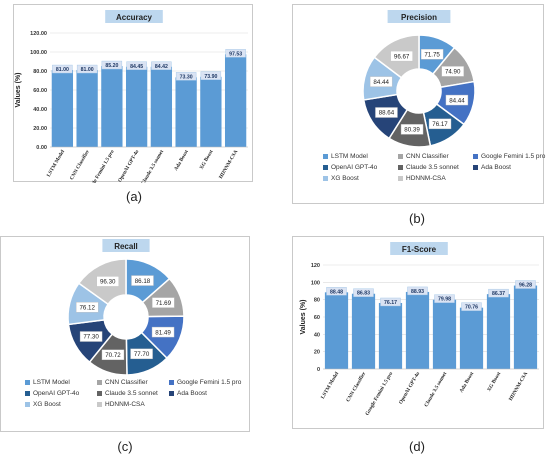  Describe the element at coordinates (315, 266) in the screenshot. I see `y-tick-label: 120` at that location.